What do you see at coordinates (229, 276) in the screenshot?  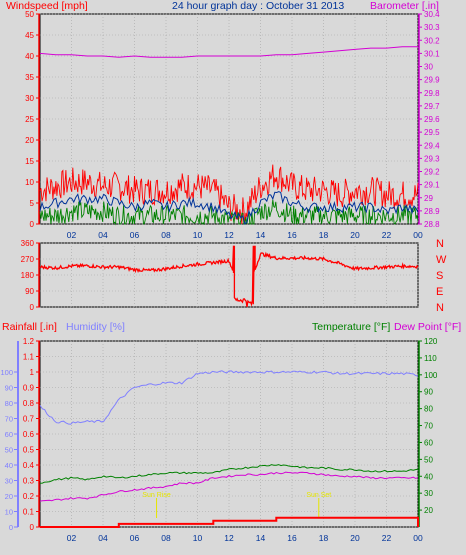 I see `wind-direction-line` at bounding box center [229, 276].